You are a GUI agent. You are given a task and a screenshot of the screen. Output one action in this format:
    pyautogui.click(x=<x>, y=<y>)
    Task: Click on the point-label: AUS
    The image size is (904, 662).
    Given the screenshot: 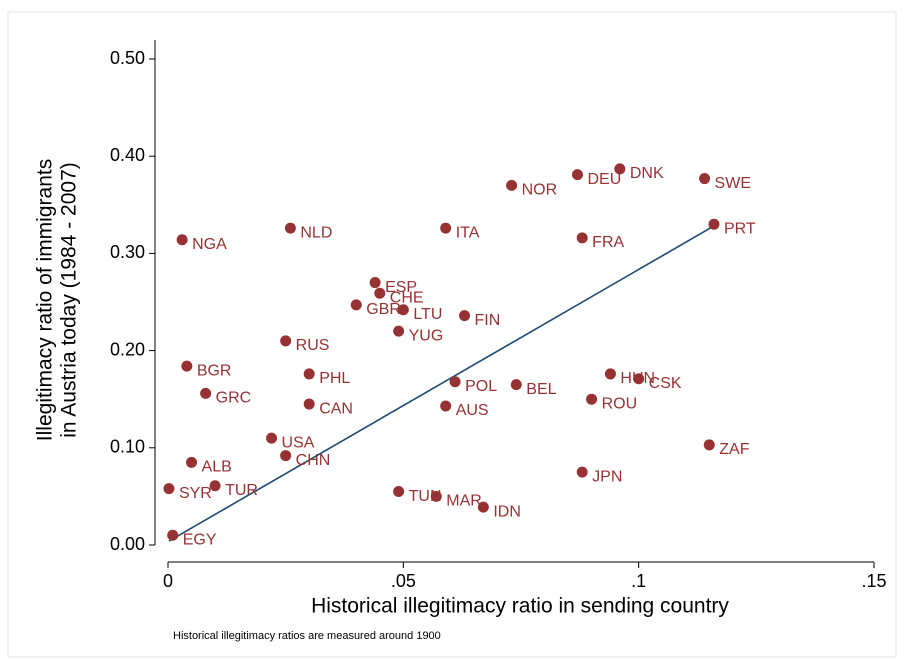 What is the action you would take?
    pyautogui.click(x=472, y=410)
    